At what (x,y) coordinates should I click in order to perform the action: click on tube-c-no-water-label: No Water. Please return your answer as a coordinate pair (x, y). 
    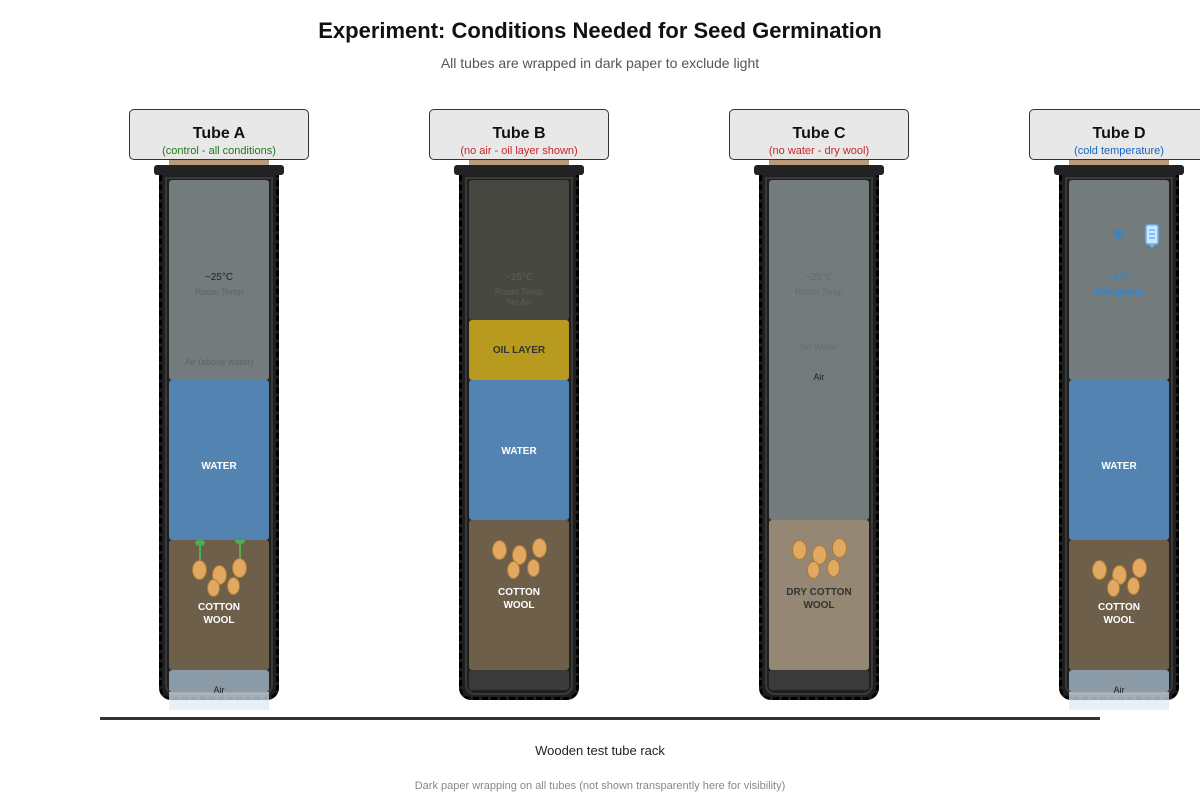
    Looking at the image, I should click on (819, 347).